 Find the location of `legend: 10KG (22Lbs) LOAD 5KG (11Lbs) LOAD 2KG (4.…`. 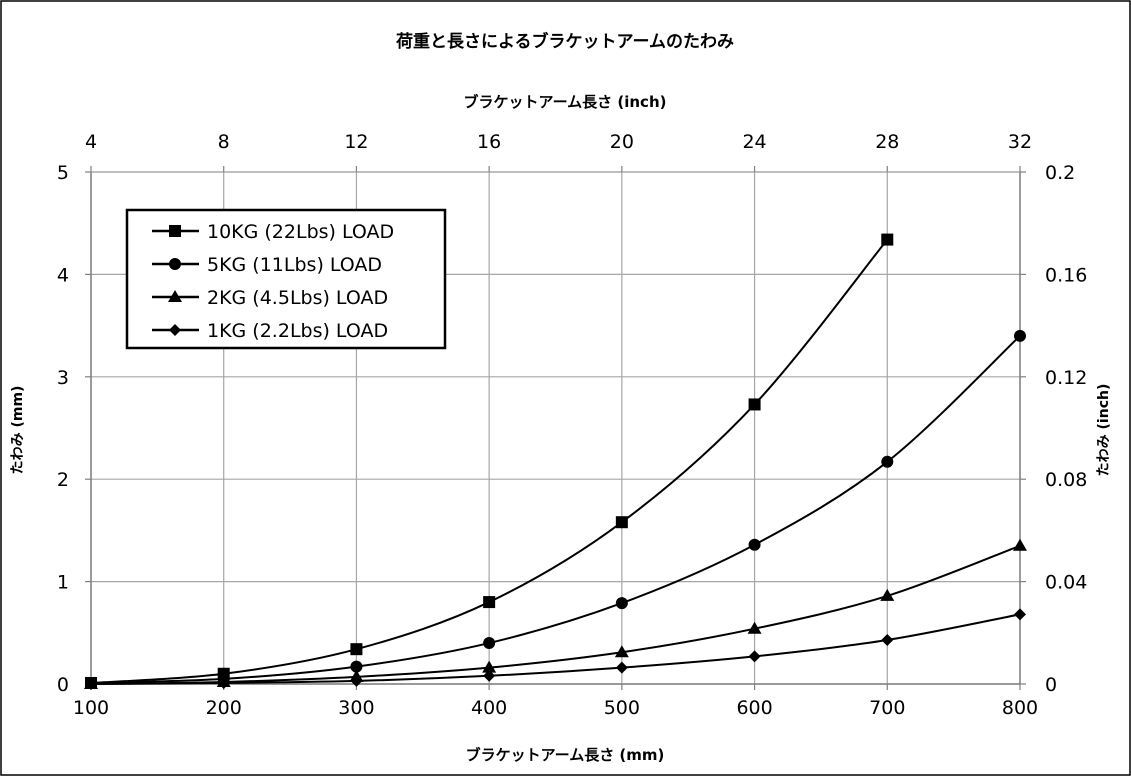

legend: 10KG (22Lbs) LOAD 5KG (11Lbs) LOAD 2KG (4.… is located at coordinates (286, 279).